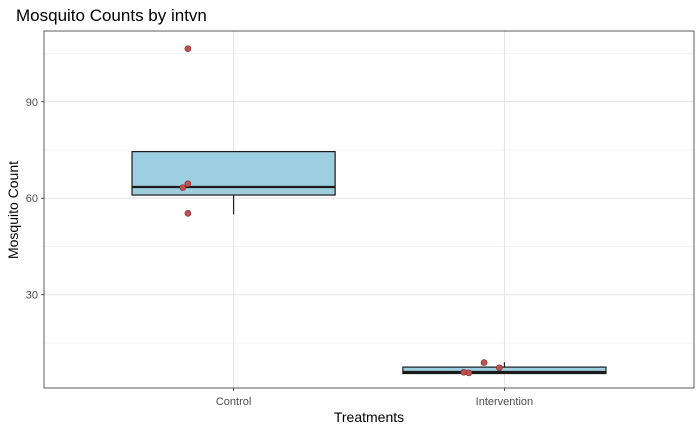 This screenshot has width=700, height=432. What do you see at coordinates (32, 296) in the screenshot?
I see `y-tick-label: 30` at bounding box center [32, 296].